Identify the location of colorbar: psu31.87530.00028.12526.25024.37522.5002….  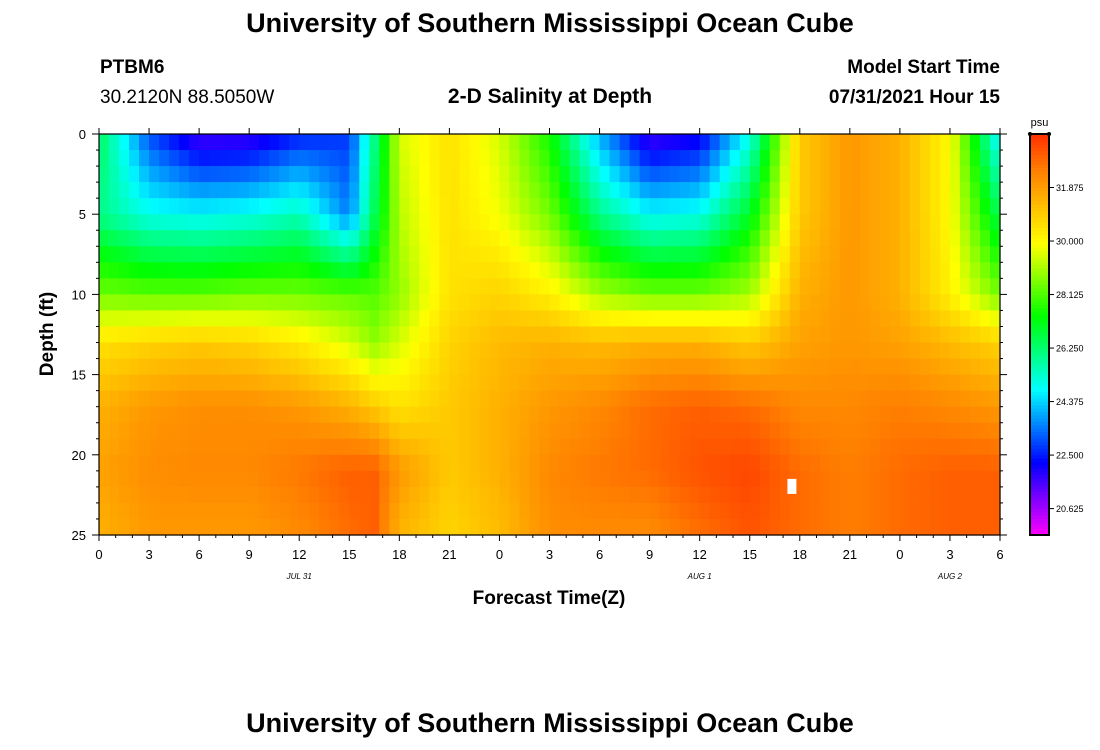
(1056, 326).